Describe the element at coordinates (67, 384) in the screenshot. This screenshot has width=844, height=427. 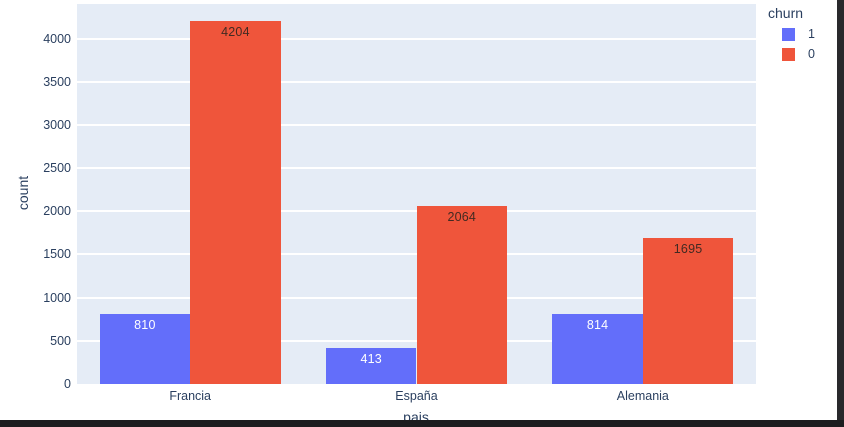
I see `y-tick-label: 0` at that location.